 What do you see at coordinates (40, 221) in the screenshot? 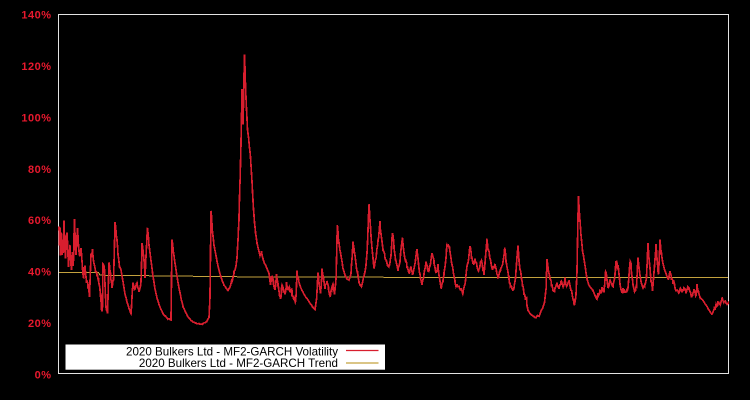
I see `svg-text: 60%` at bounding box center [40, 221].